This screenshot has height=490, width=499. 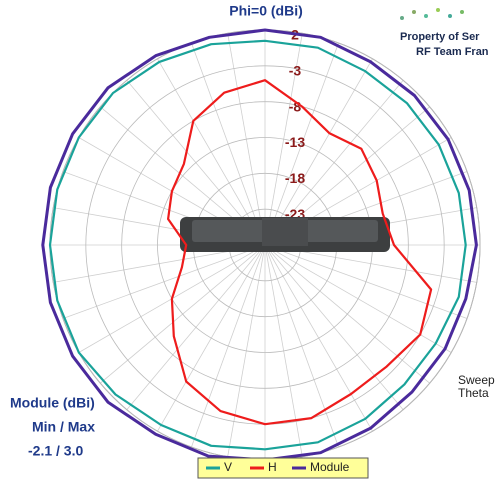 What do you see at coordinates (330, 467) in the screenshot?
I see `legend-label: Module` at bounding box center [330, 467].